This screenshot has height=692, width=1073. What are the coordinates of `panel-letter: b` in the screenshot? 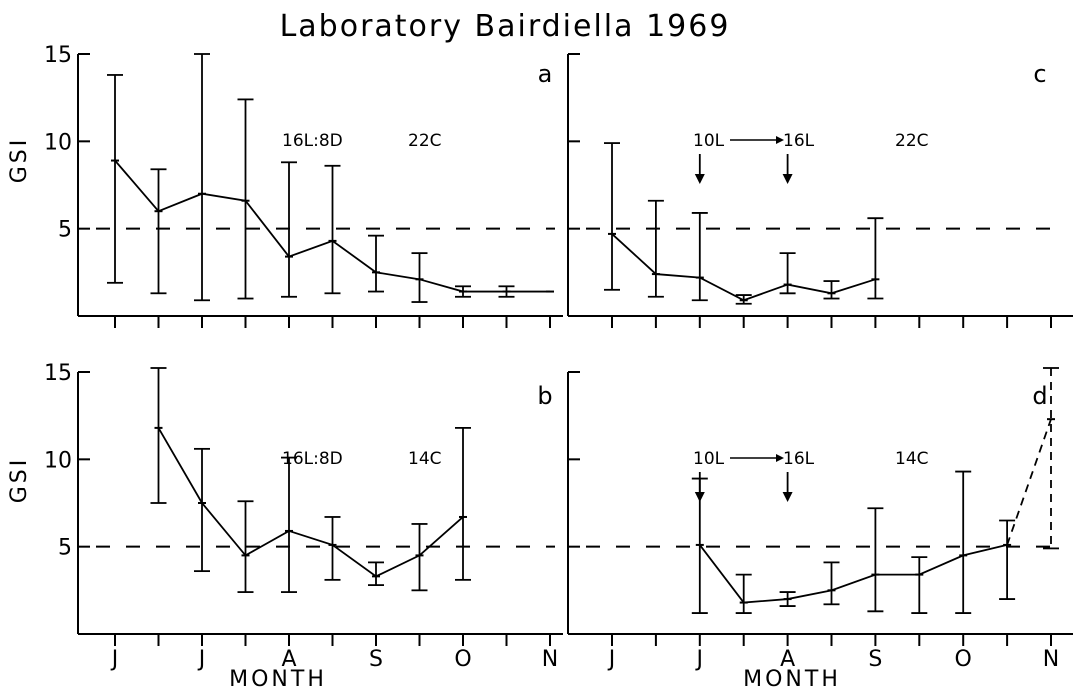 It's located at (544, 396).